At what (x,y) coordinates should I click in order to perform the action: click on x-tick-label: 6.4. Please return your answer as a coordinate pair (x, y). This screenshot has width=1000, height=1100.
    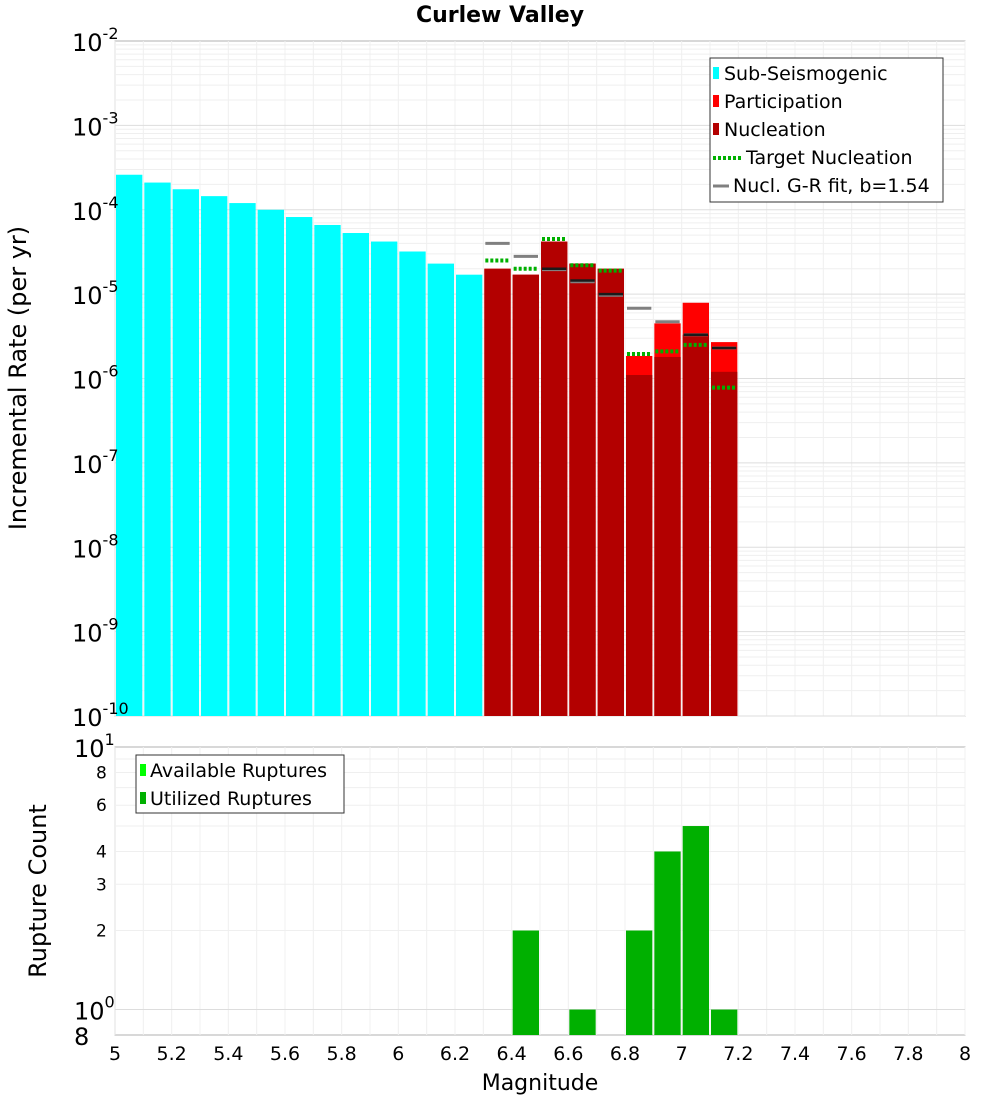
    Looking at the image, I should click on (512, 1054).